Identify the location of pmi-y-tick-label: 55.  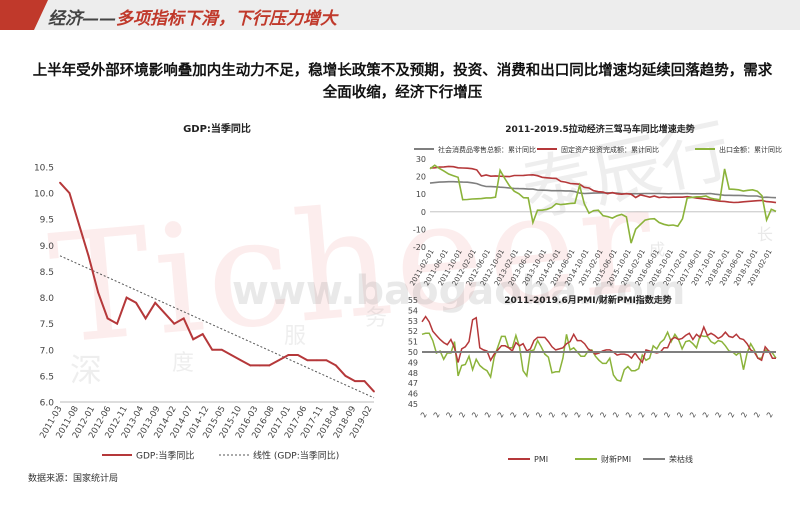
(413, 300).